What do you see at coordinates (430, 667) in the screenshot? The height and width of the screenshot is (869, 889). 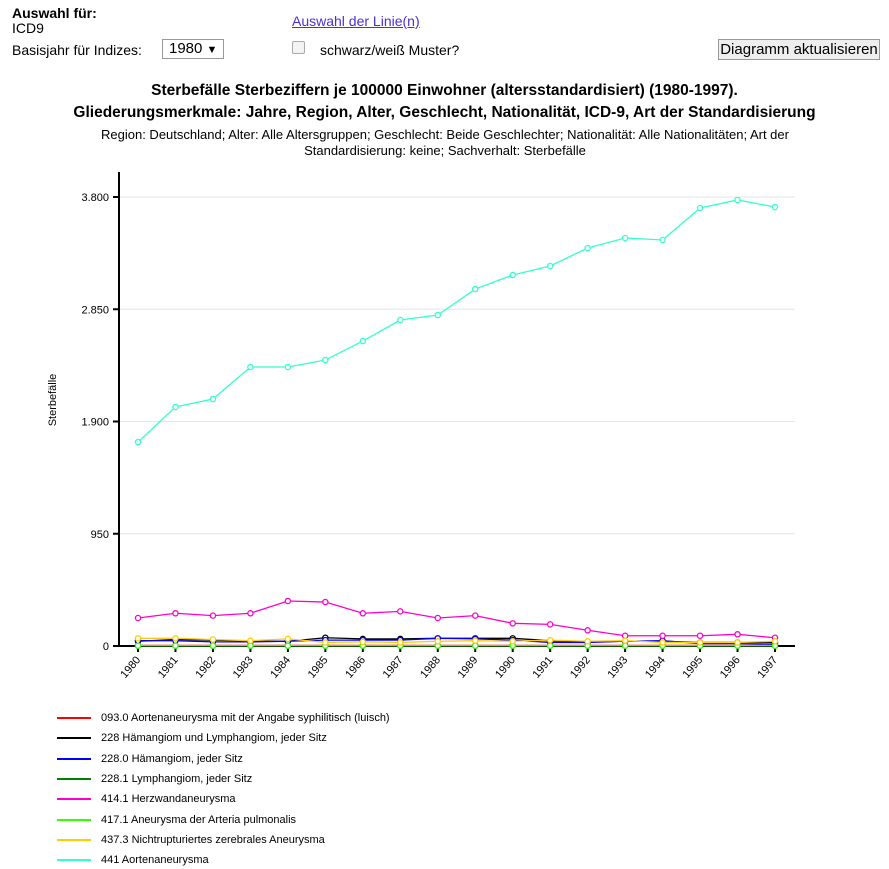 I see `x-tick-label: 1988` at bounding box center [430, 667].